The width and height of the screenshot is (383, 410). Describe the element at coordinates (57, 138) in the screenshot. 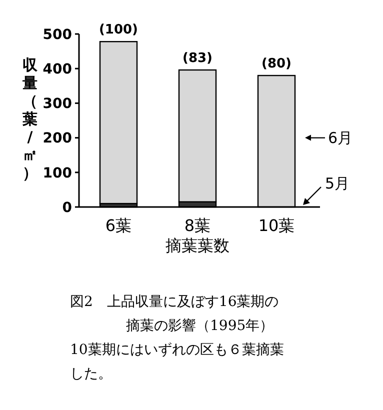

I see `y-tick-label: 200` at that location.